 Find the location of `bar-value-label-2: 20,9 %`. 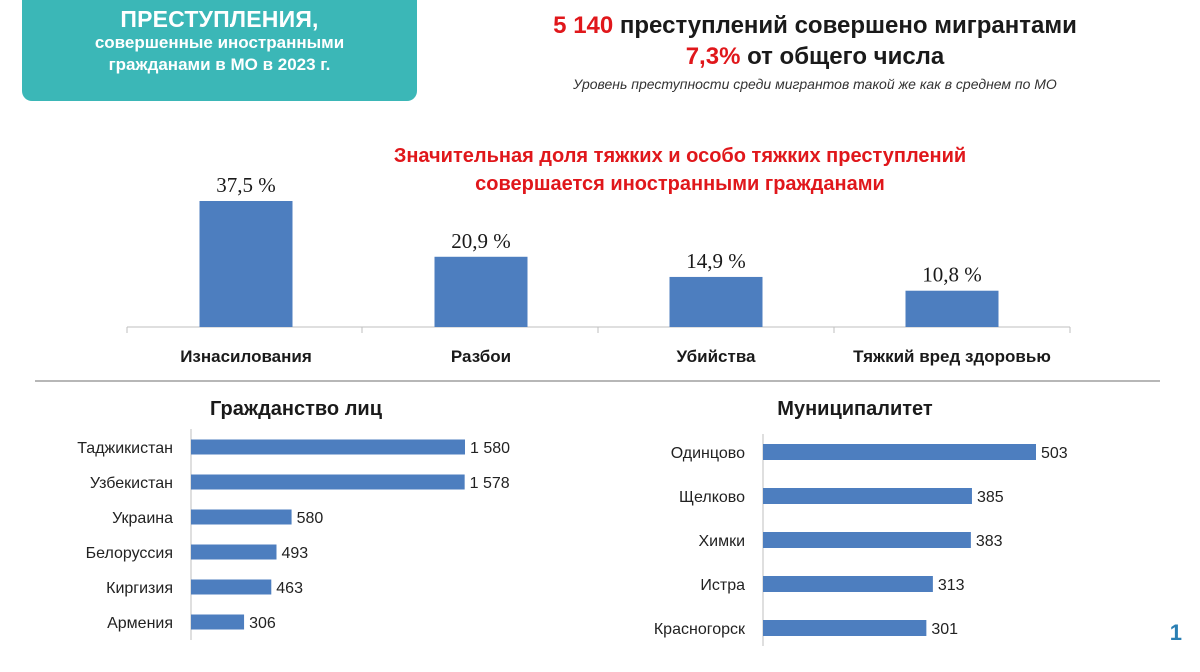

bar-value-label-2: 20,9 % is located at coordinates (481, 241).